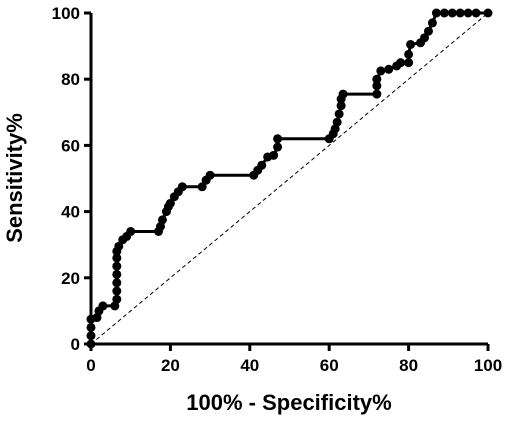 The image size is (510, 426). What do you see at coordinates (488, 365) in the screenshot?
I see `x-tick-label: 100` at bounding box center [488, 365].